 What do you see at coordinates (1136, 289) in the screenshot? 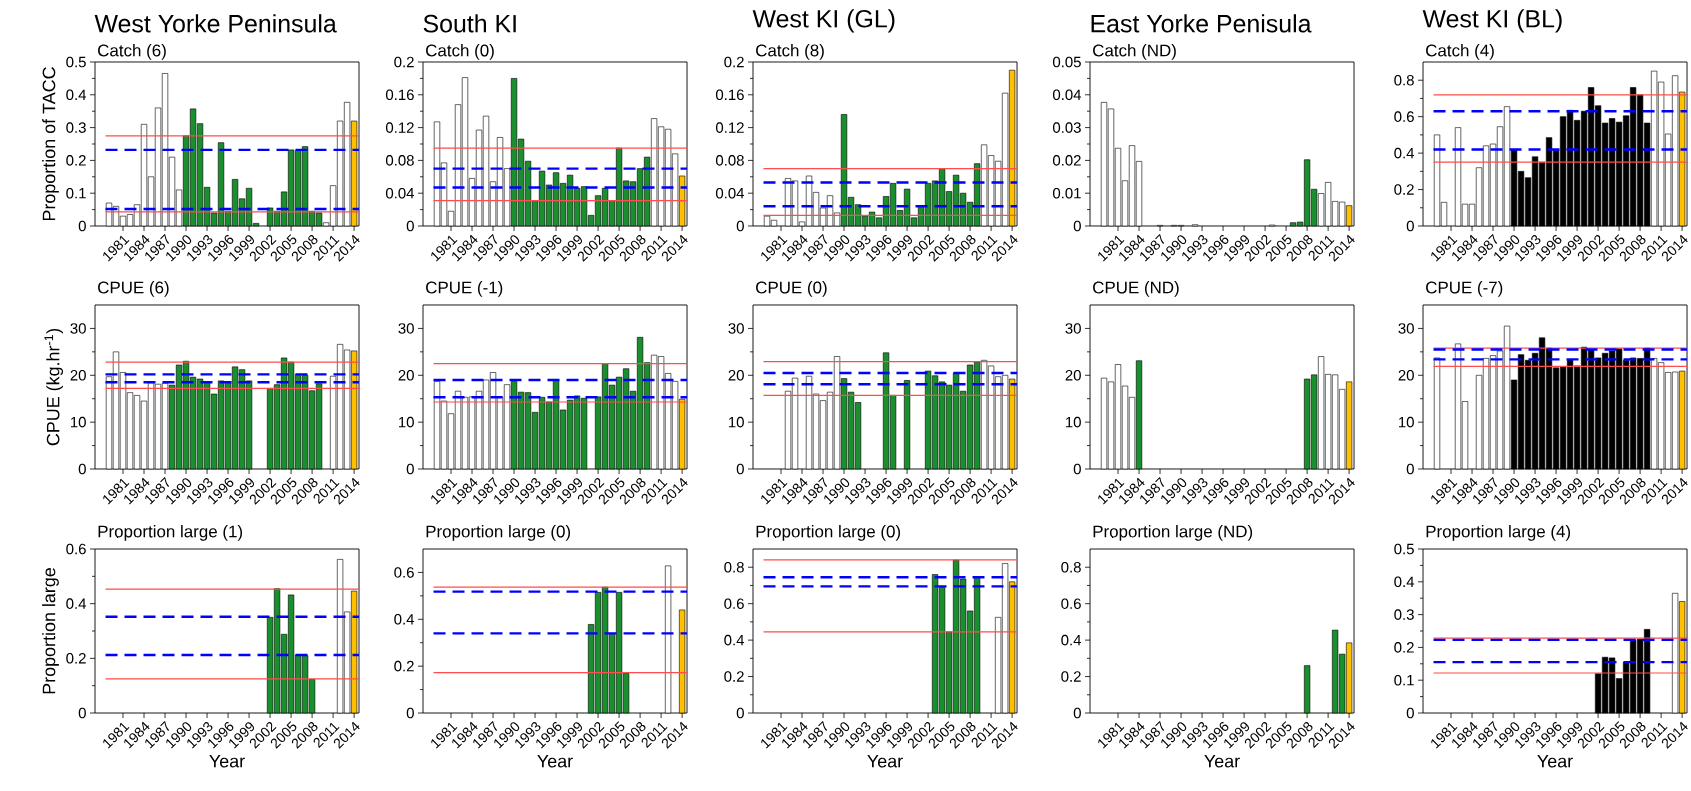
I see `chart-title: CPUE (ND)` at bounding box center [1136, 289].